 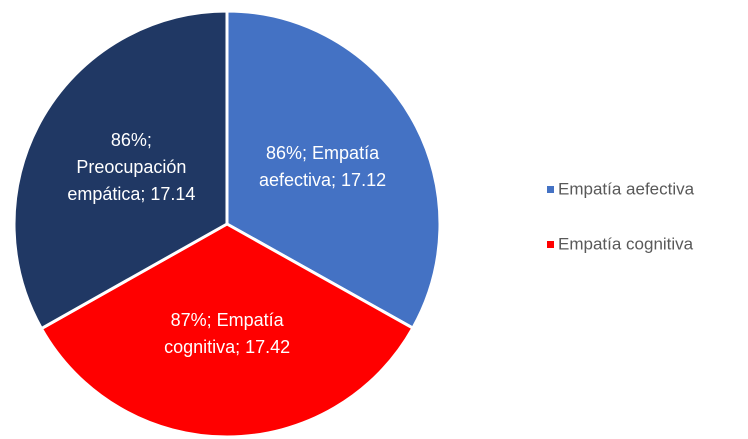 What do you see at coordinates (626, 188) in the screenshot?
I see `legend-label: Empatía aefectiva` at bounding box center [626, 188].